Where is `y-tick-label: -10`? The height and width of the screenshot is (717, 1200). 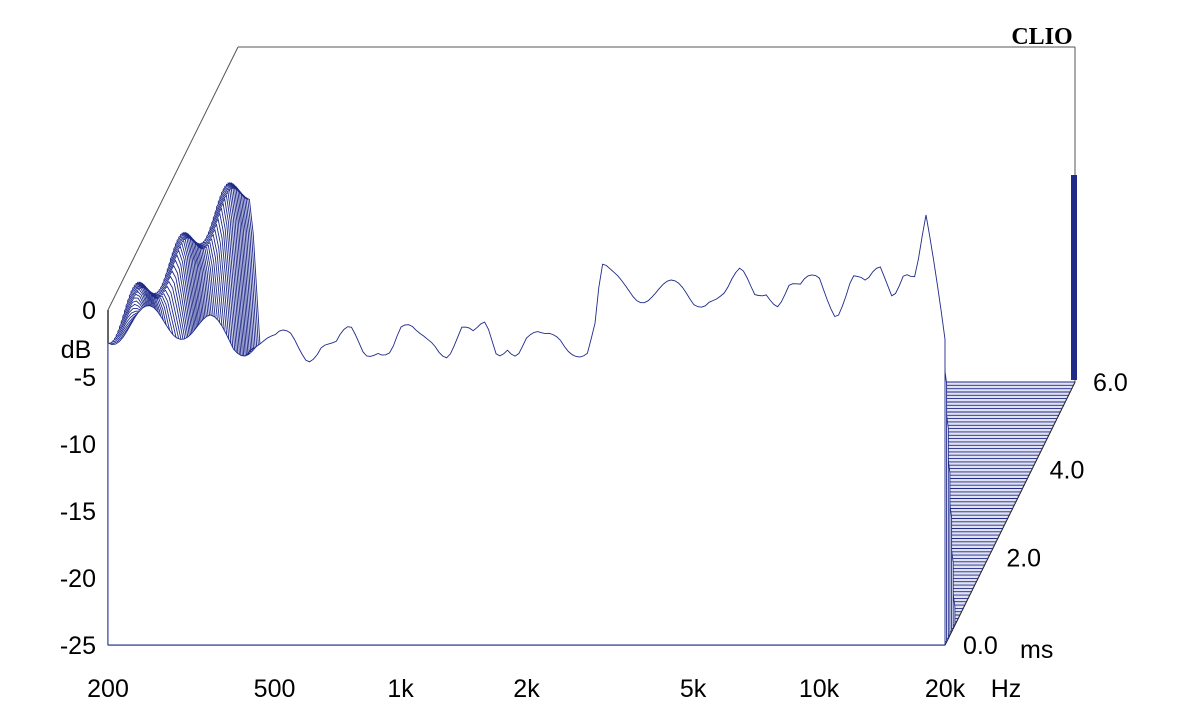 y-tick-label: -10 is located at coordinates (78, 445).